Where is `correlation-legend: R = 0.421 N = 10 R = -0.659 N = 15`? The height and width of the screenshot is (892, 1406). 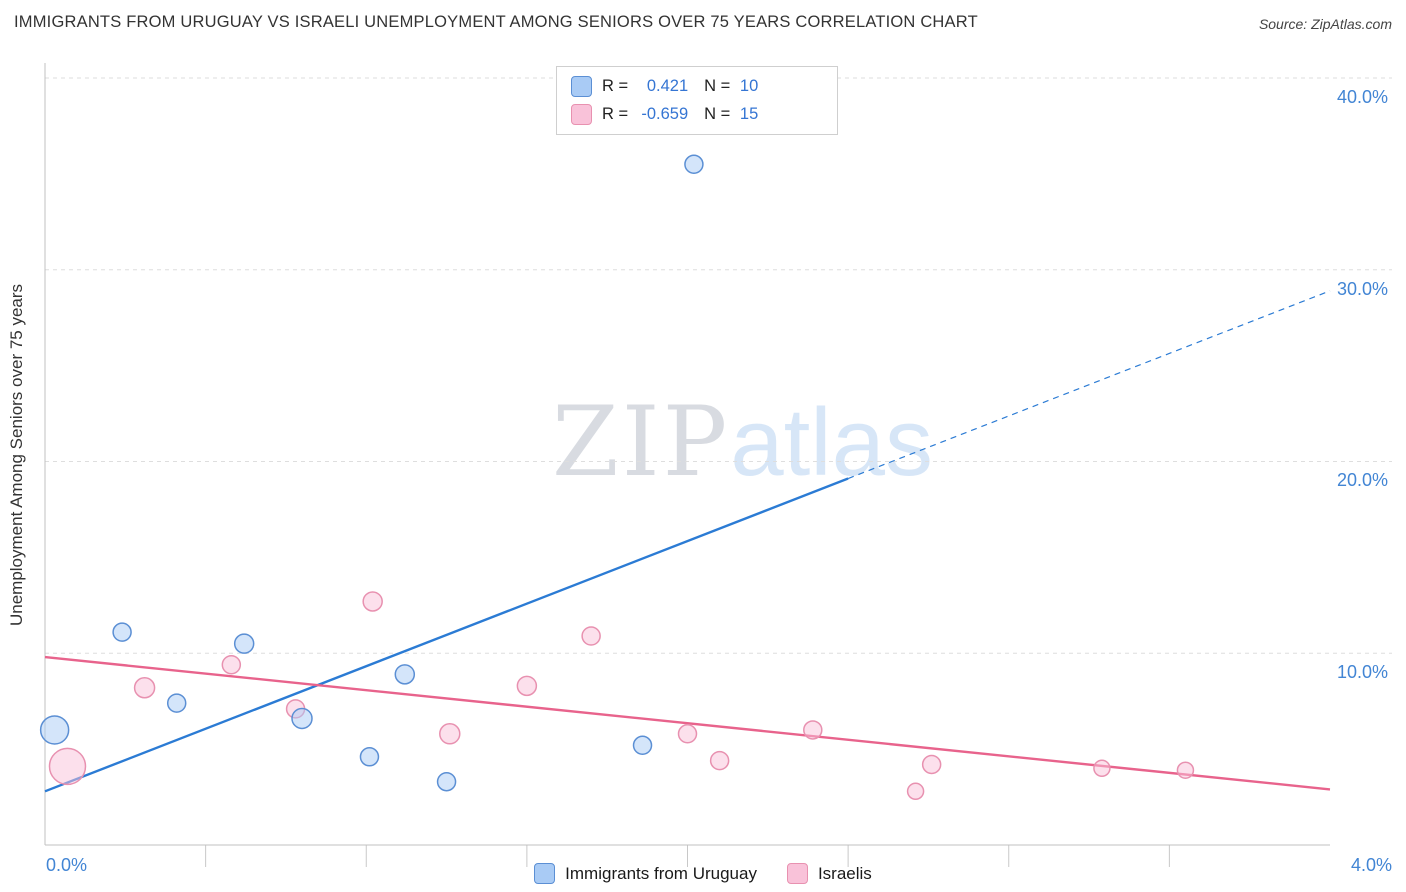
correlation-legend: R = 0.421 N = 10 R = -0.659 N = 15 is located at coordinates (697, 100).